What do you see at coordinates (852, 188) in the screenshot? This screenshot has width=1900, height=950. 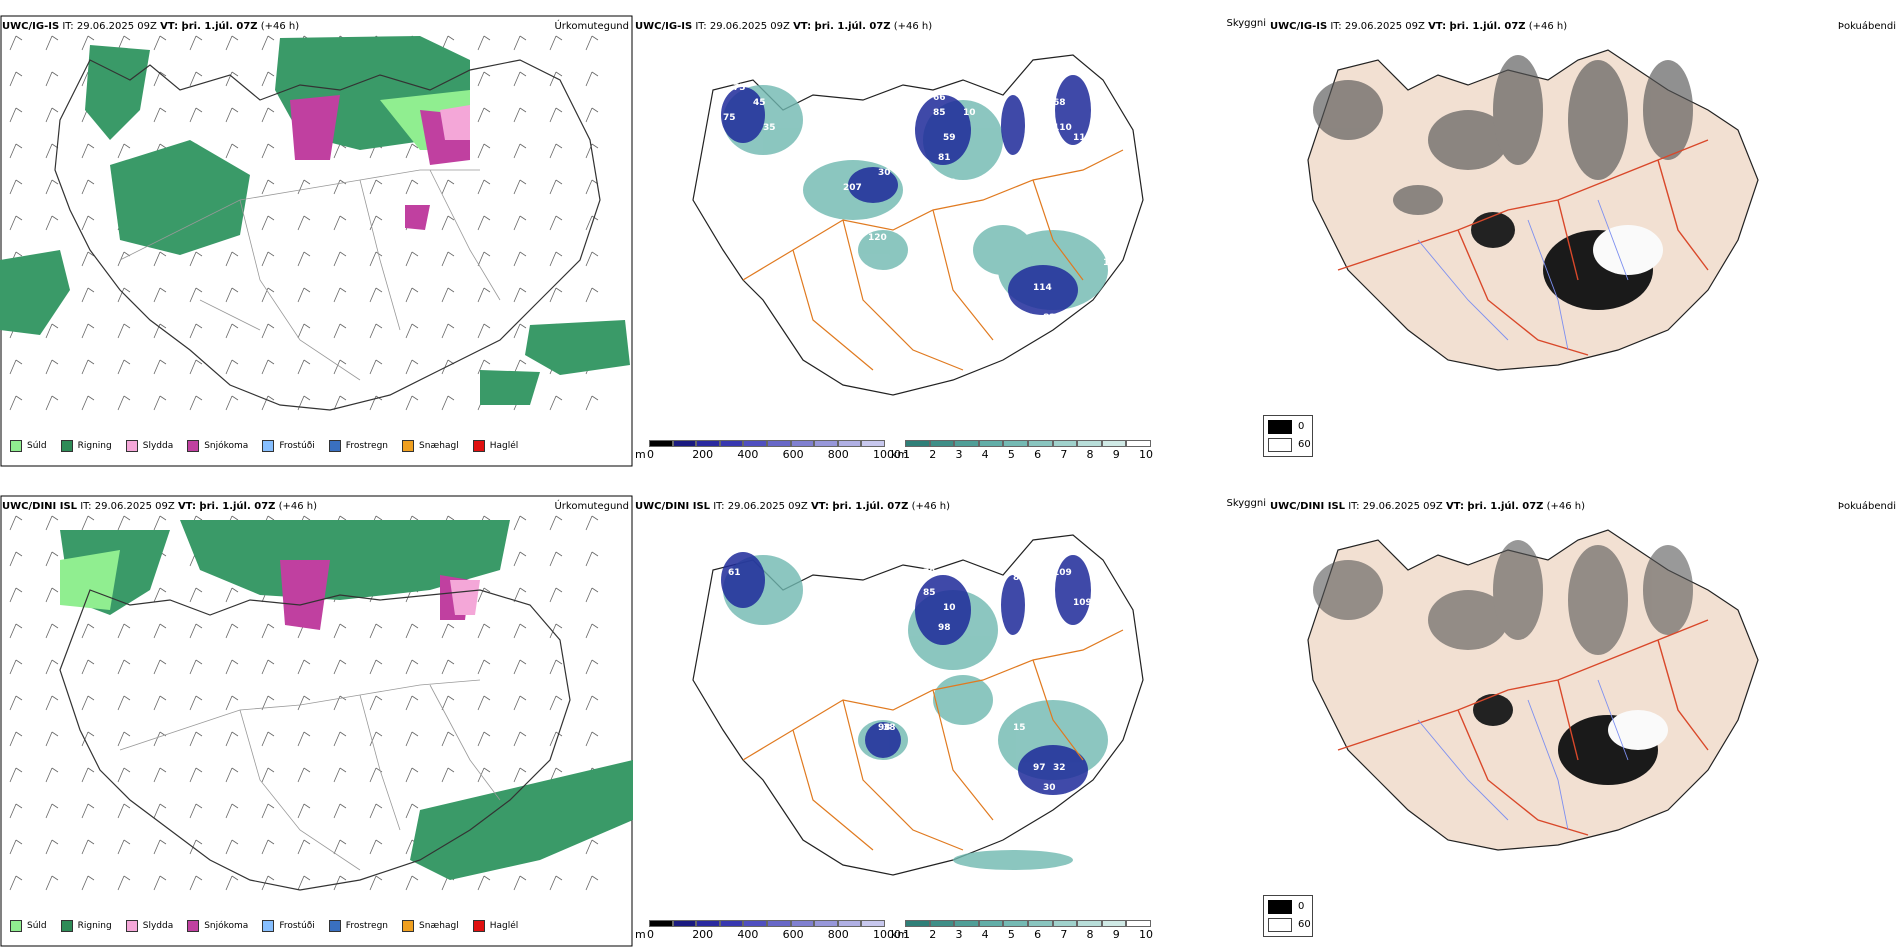 I see `cloud-height-label: 207` at bounding box center [852, 188].